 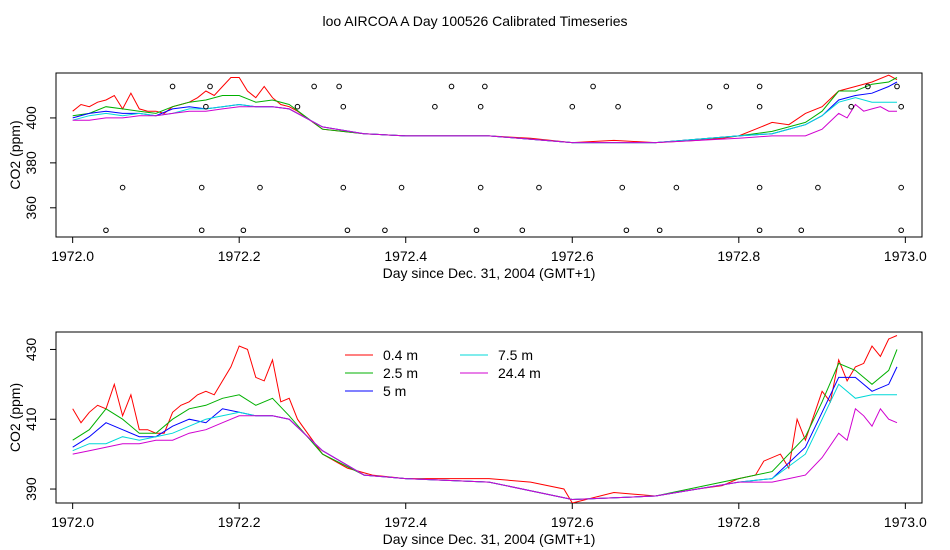 I want to click on series-line-24-4-m, so click(x=485, y=454).